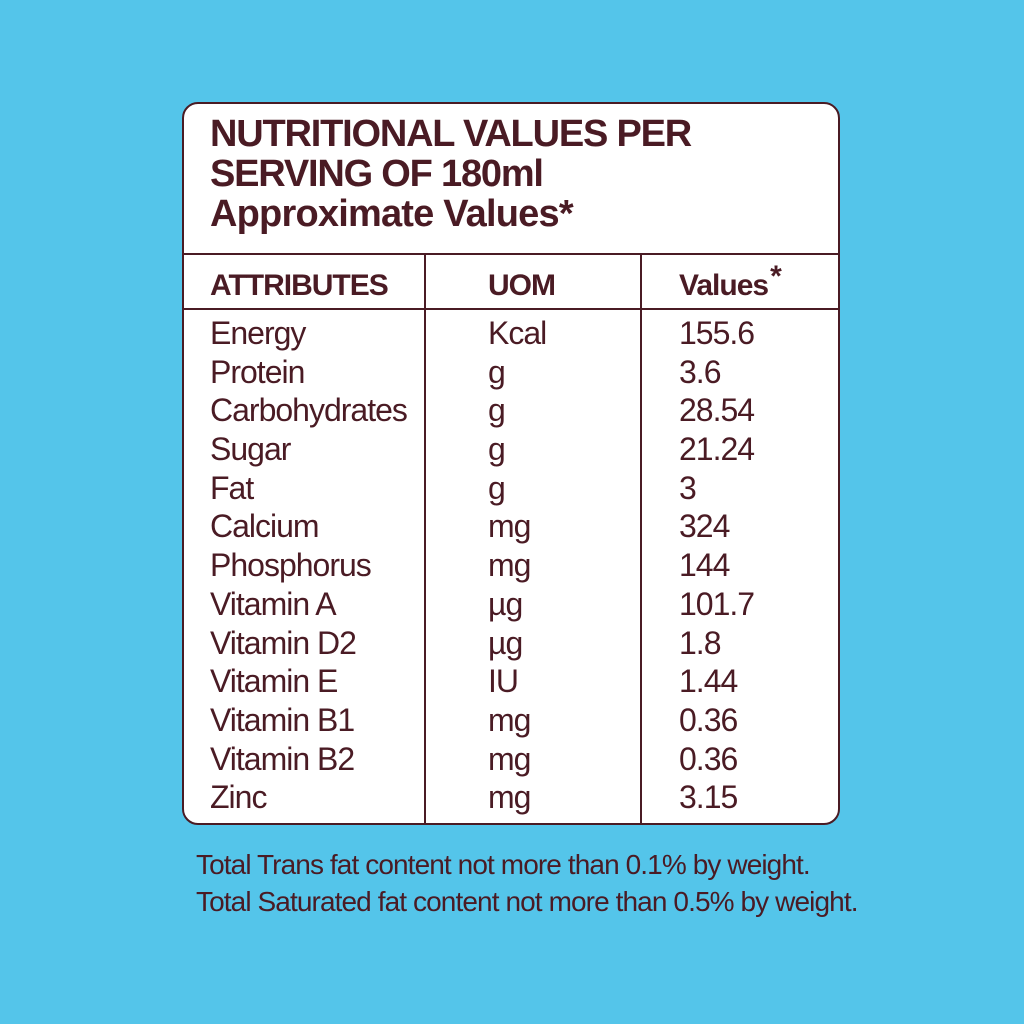 The width and height of the screenshot is (1024, 1024). What do you see at coordinates (299, 285) in the screenshot?
I see `header-attributes: ATTRIBUTES` at bounding box center [299, 285].